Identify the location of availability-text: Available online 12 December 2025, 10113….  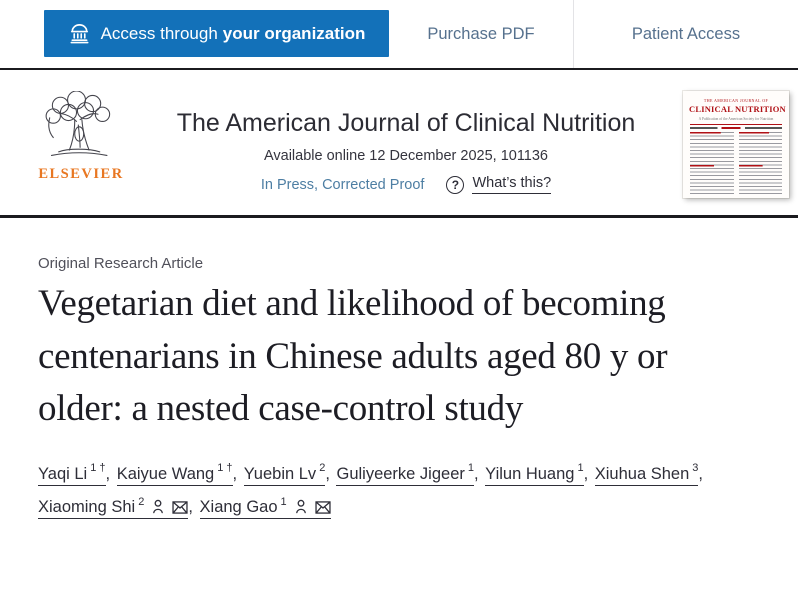
(406, 156).